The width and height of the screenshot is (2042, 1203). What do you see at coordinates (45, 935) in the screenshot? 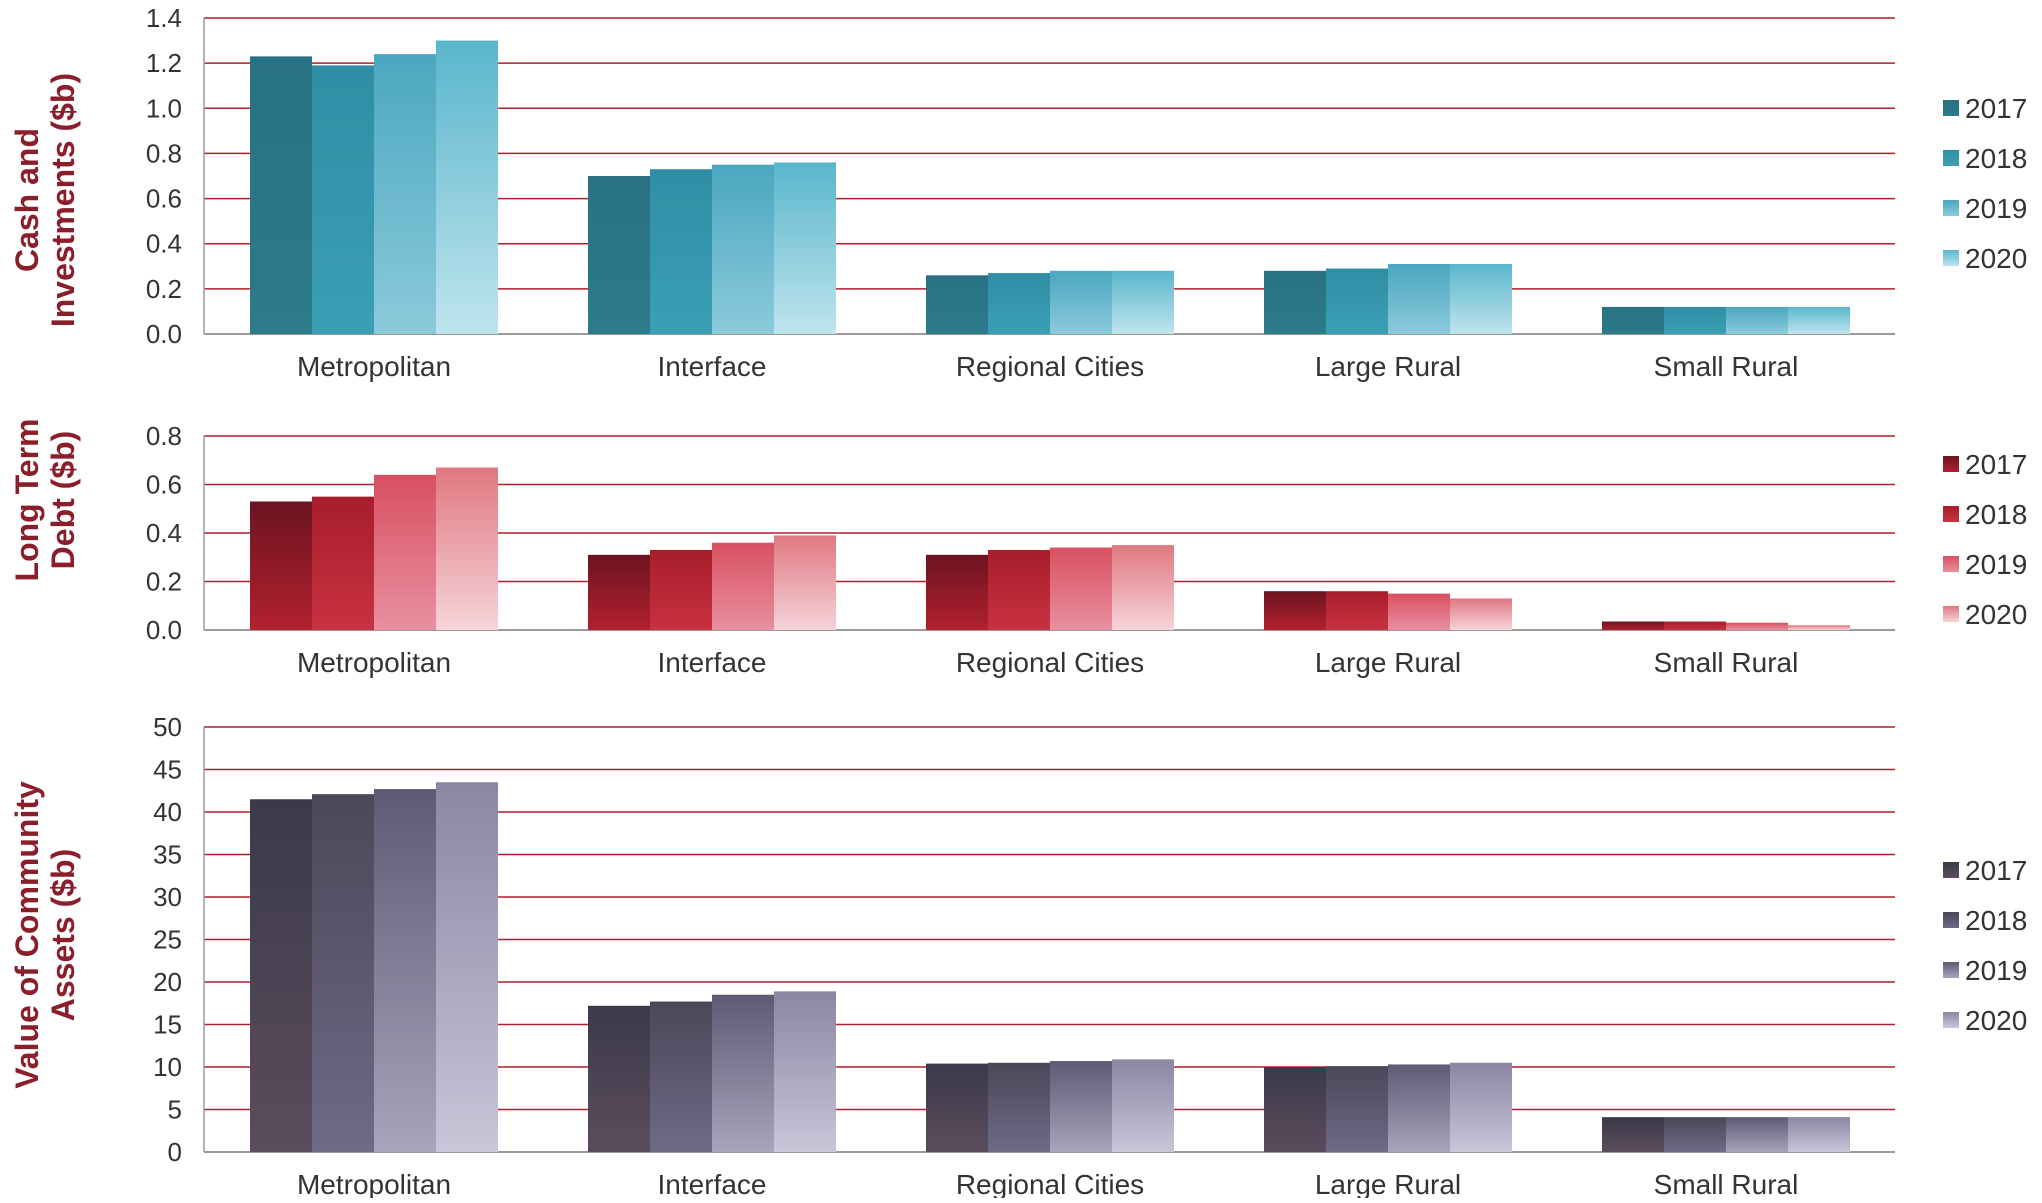
I see `y-axis-title: Value of CommunityAssets ($b)` at bounding box center [45, 935].